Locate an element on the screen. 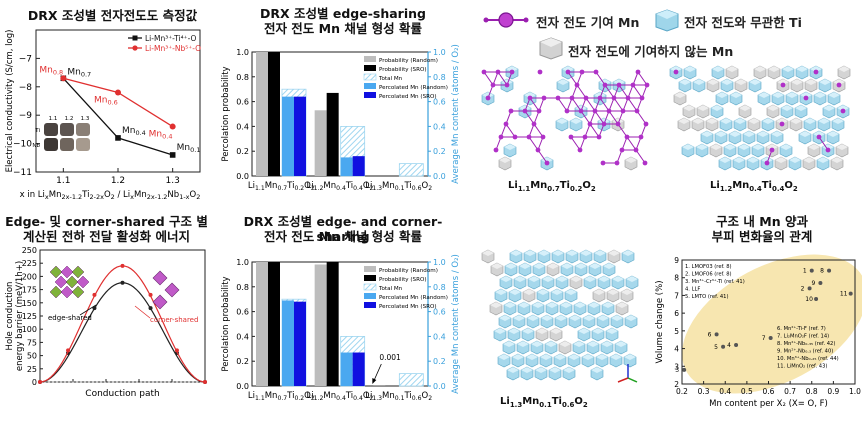 The width and height of the screenshot is (862, 423). legend-label: Percolated Mn (Random) is located at coordinates (413, 88).